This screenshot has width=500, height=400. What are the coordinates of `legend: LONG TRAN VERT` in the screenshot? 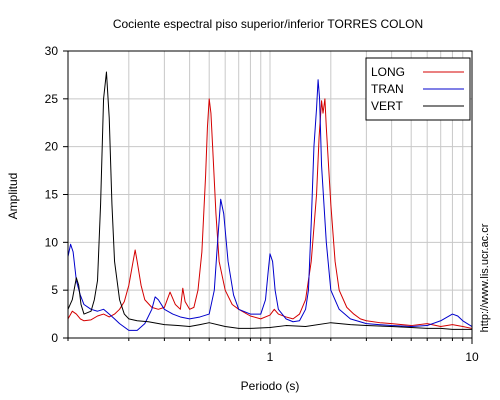 It's located at (418, 89).